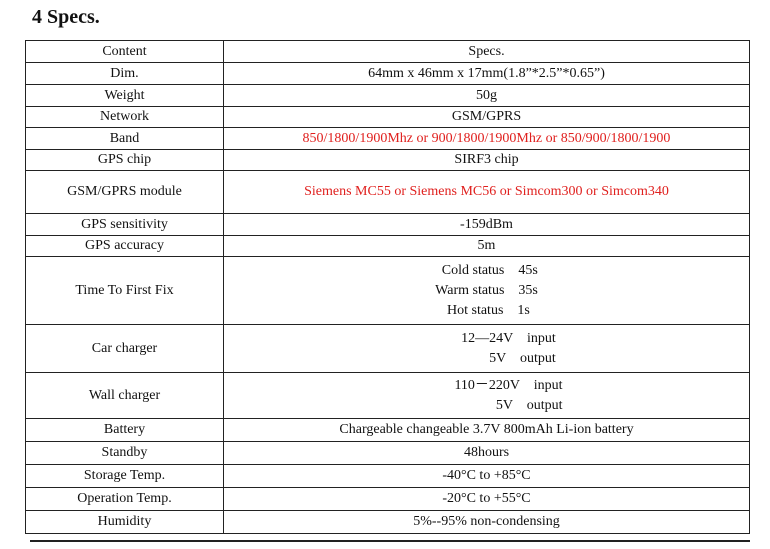 This screenshot has width=770, height=549. What do you see at coordinates (124, 246) in the screenshot?
I see `row-label: GPS accuracy` at bounding box center [124, 246].